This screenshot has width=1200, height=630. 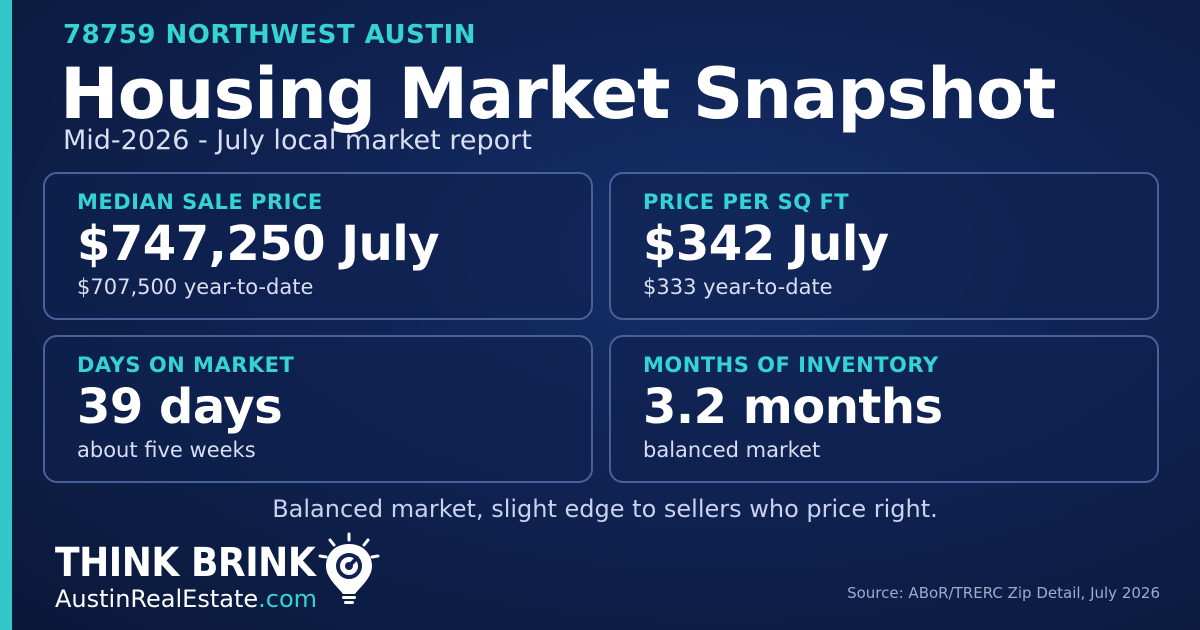 I want to click on brand-logo: THINK BRINK AustinRealEstate.com, so click(x=199, y=578).